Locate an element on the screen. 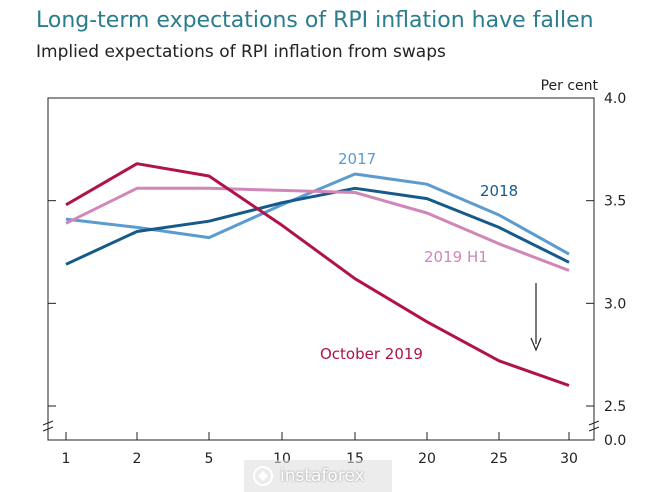 The image size is (665, 492). x-tick-label: 5 is located at coordinates (209, 459).